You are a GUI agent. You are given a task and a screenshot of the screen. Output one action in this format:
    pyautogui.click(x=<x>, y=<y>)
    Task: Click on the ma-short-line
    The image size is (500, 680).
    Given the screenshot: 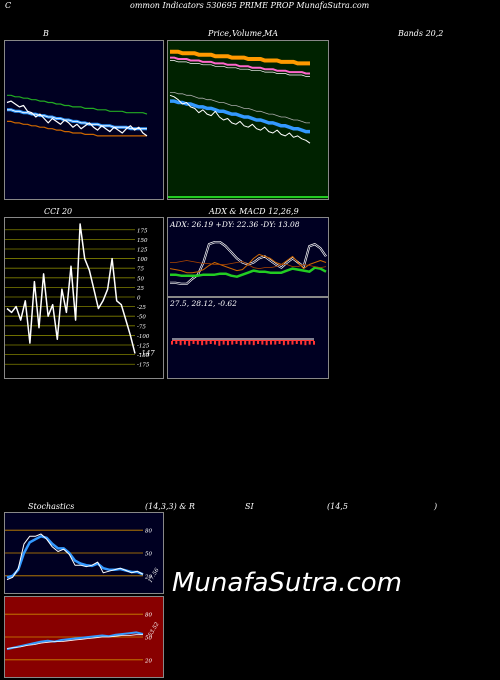 What is the action you would take?
    pyautogui.click(x=240, y=108)
    